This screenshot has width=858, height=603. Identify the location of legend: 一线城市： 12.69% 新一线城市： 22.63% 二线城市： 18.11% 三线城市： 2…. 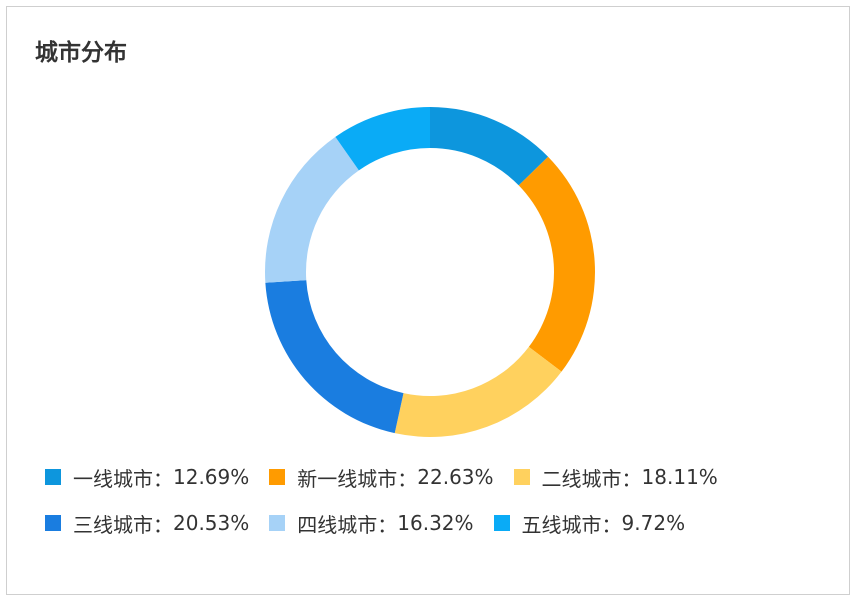
(440, 500).